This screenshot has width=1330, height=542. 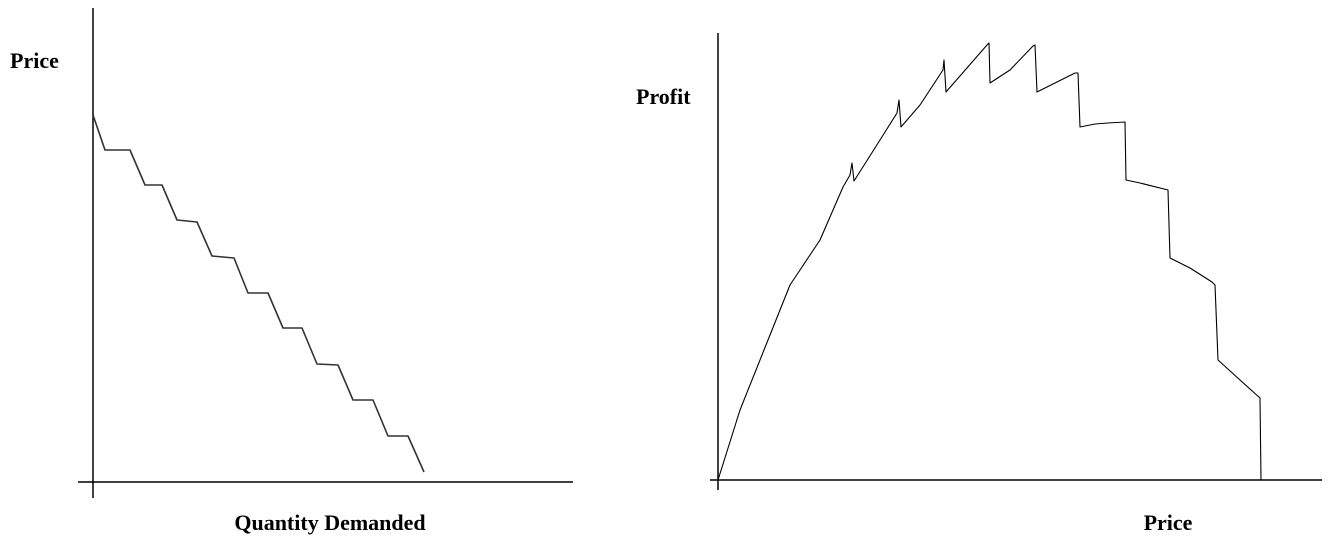 I want to click on x-axis-label: Price, so click(x=1168, y=522).